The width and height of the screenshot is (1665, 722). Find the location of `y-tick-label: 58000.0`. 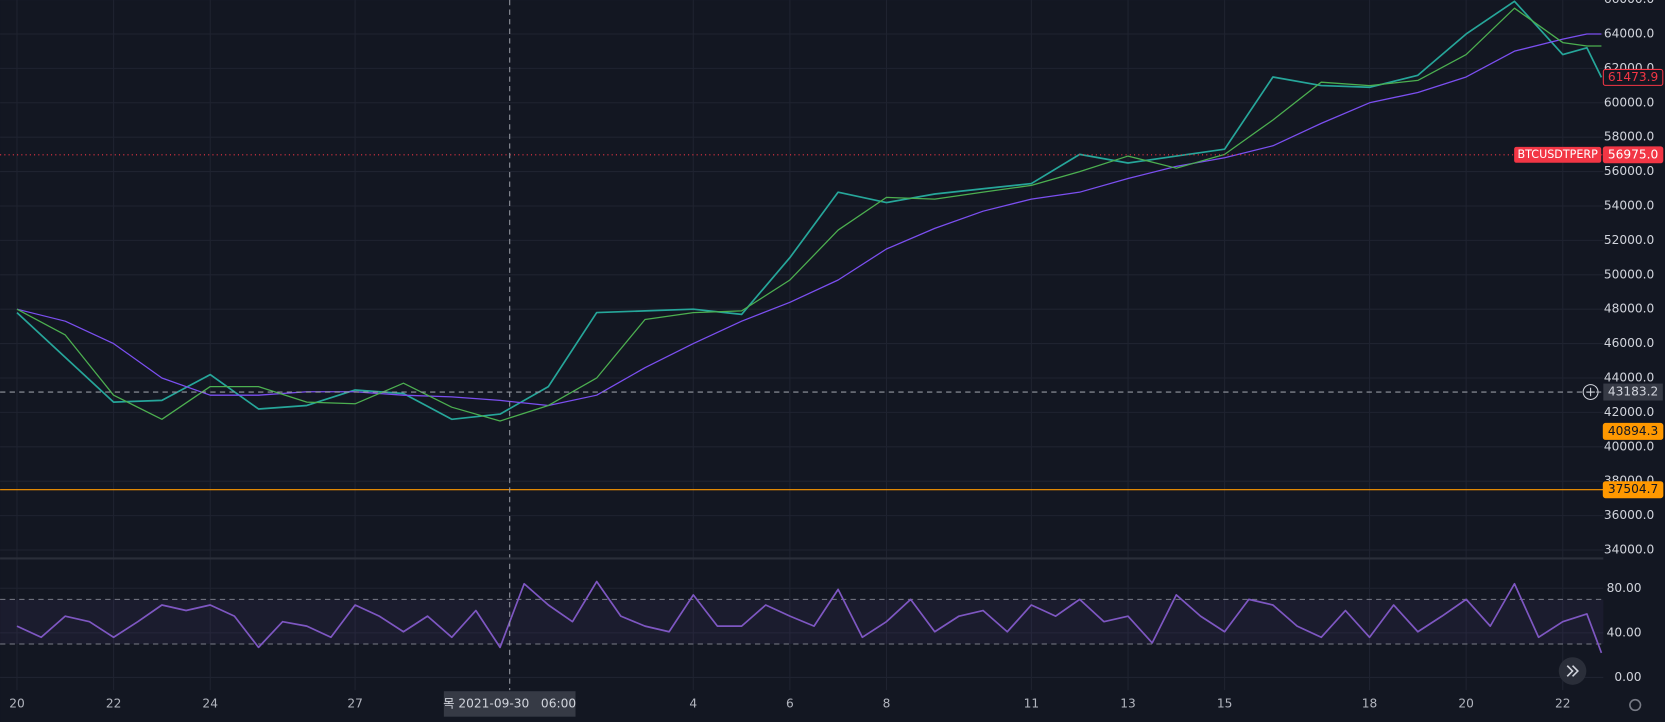

y-tick-label: 58000.0 is located at coordinates (1629, 137).